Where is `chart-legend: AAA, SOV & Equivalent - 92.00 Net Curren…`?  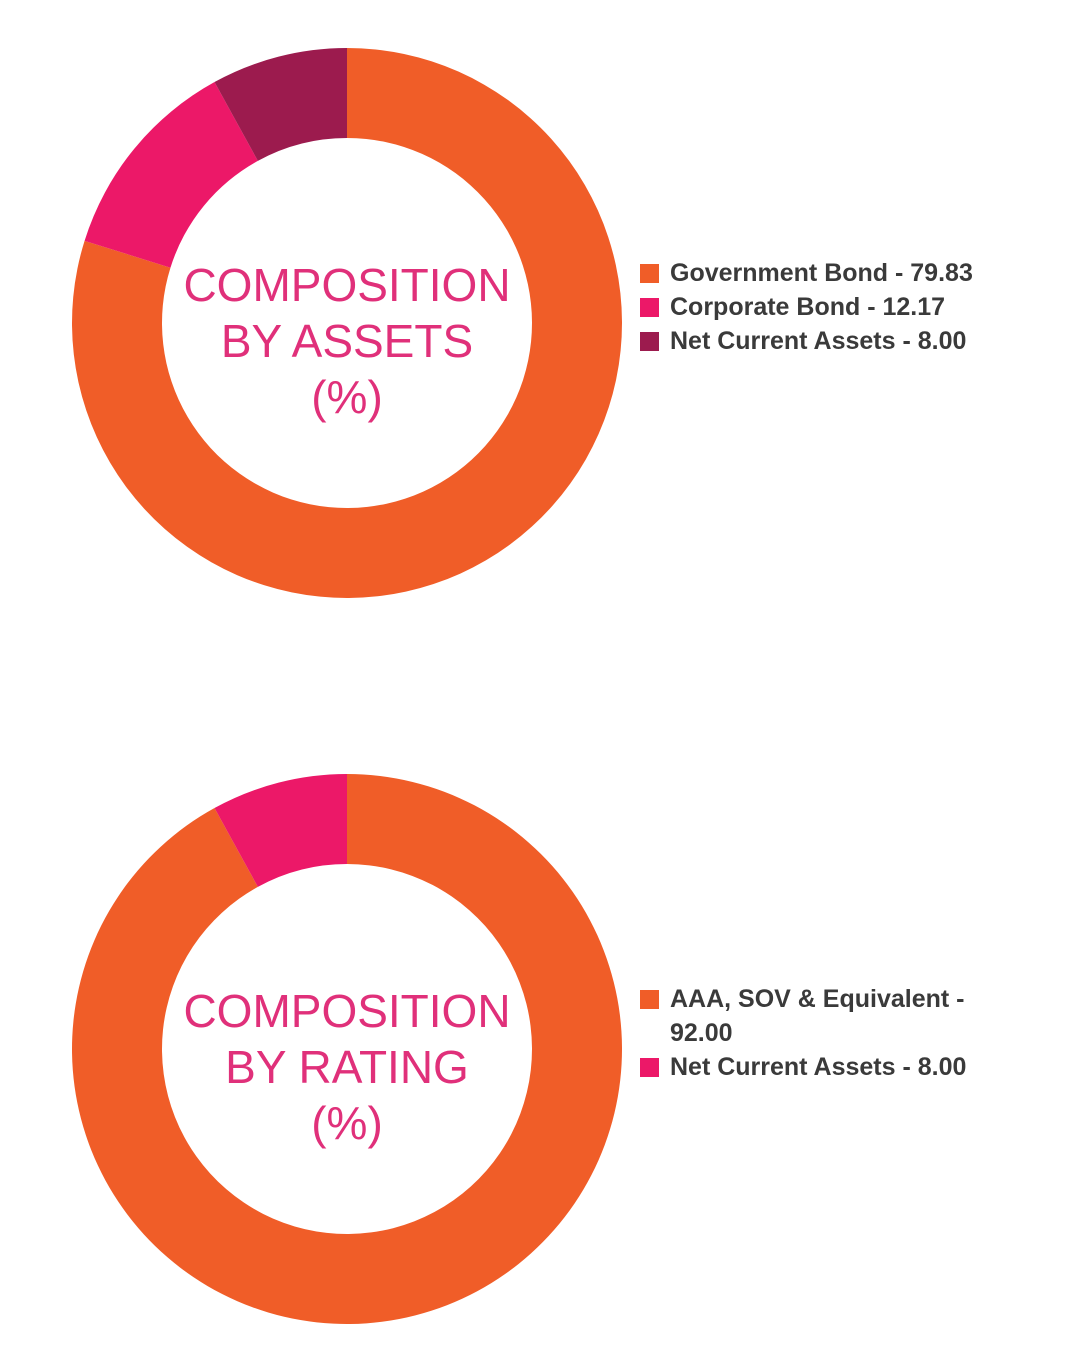 chart-legend: AAA, SOV & Equivalent - 92.00 Net Curren… is located at coordinates (830, 1033).